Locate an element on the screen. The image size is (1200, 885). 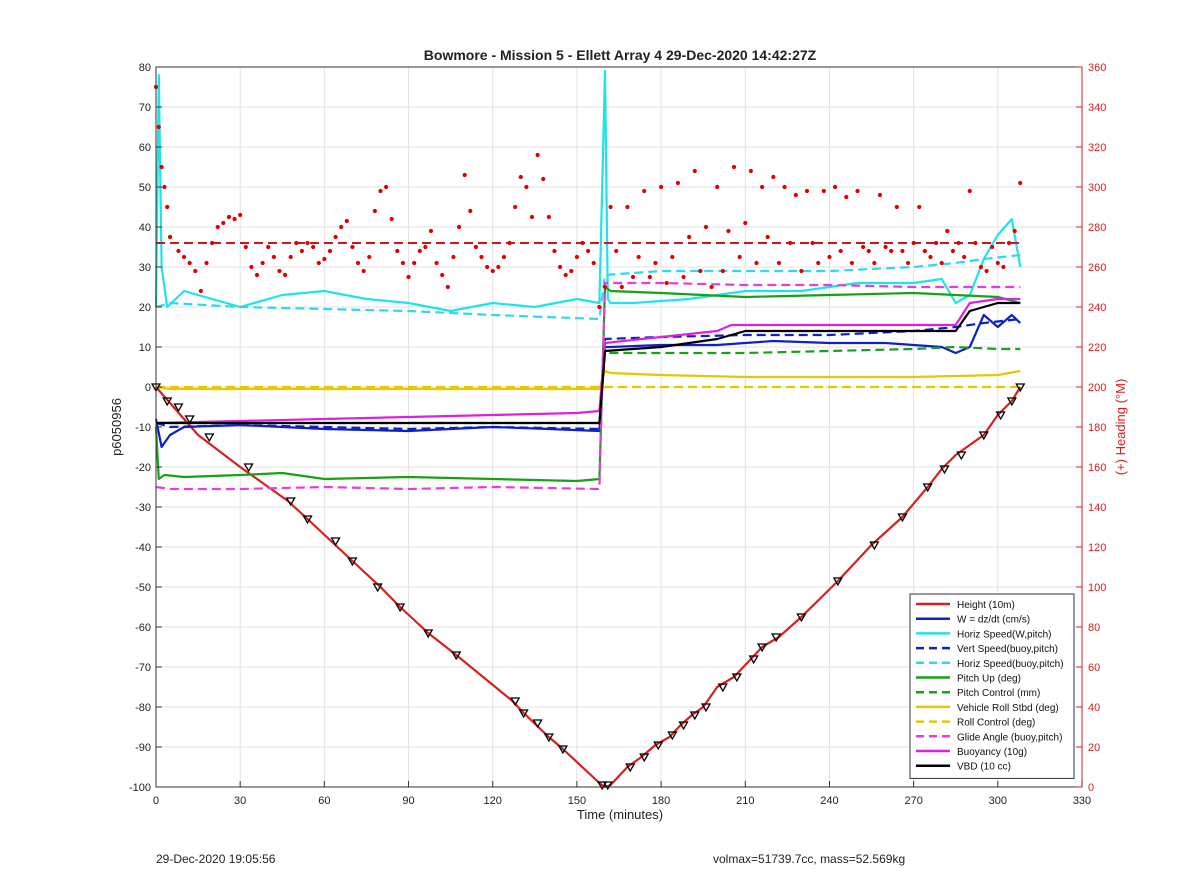
legend-label: W = dz/dt (cm/s) is located at coordinates (993, 620).